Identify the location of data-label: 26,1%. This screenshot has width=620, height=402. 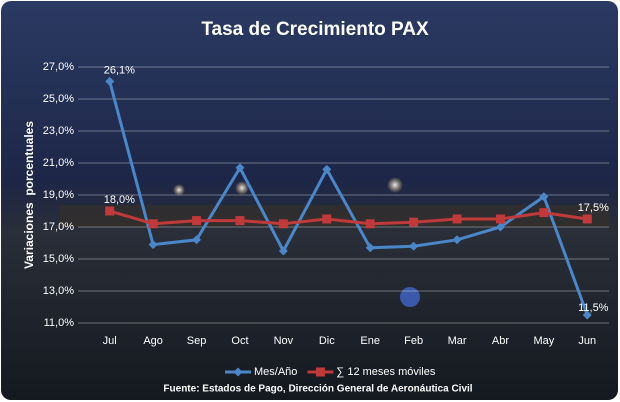
(119, 70).